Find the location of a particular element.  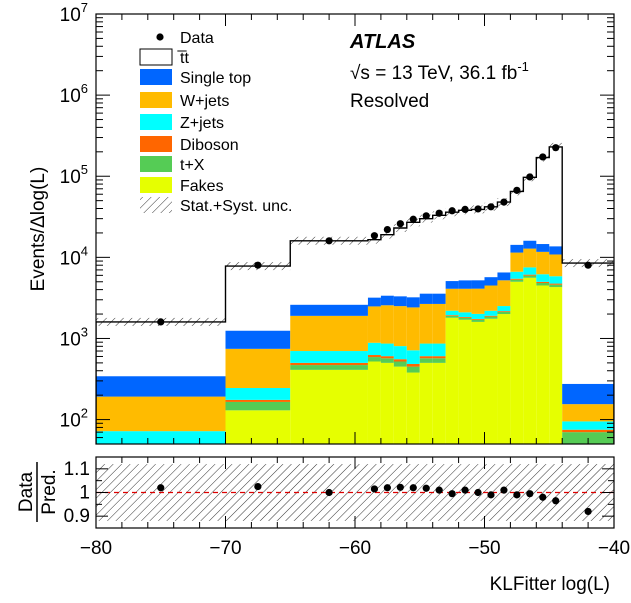

y-tick-label: 10⁷ is located at coordinates (74, 13).